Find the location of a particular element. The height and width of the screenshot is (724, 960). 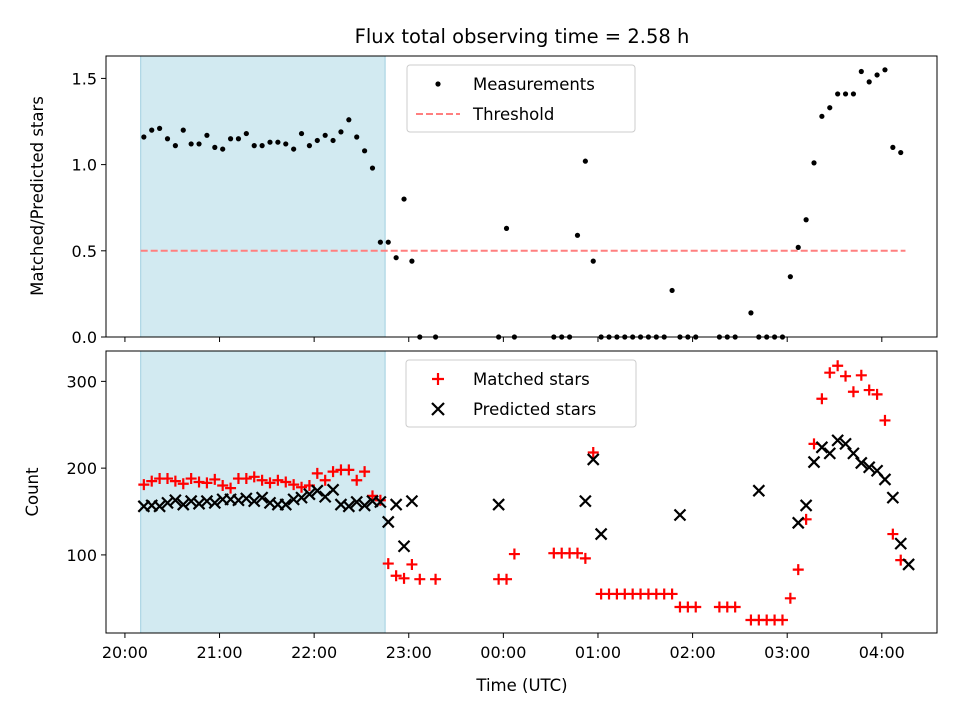

x-tick-label: 01:00 is located at coordinates (598, 652).